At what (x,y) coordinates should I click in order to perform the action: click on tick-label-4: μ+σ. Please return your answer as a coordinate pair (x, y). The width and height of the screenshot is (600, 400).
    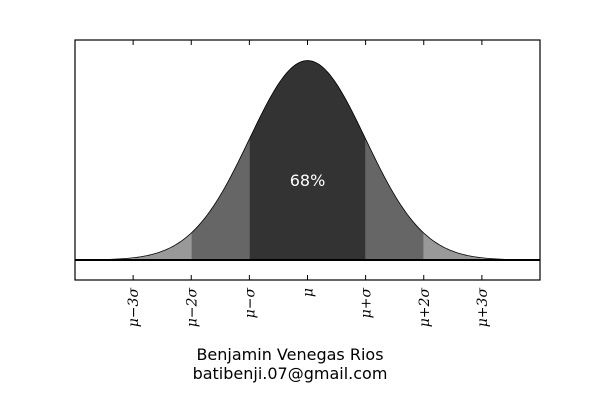
    Looking at the image, I should click on (367, 303).